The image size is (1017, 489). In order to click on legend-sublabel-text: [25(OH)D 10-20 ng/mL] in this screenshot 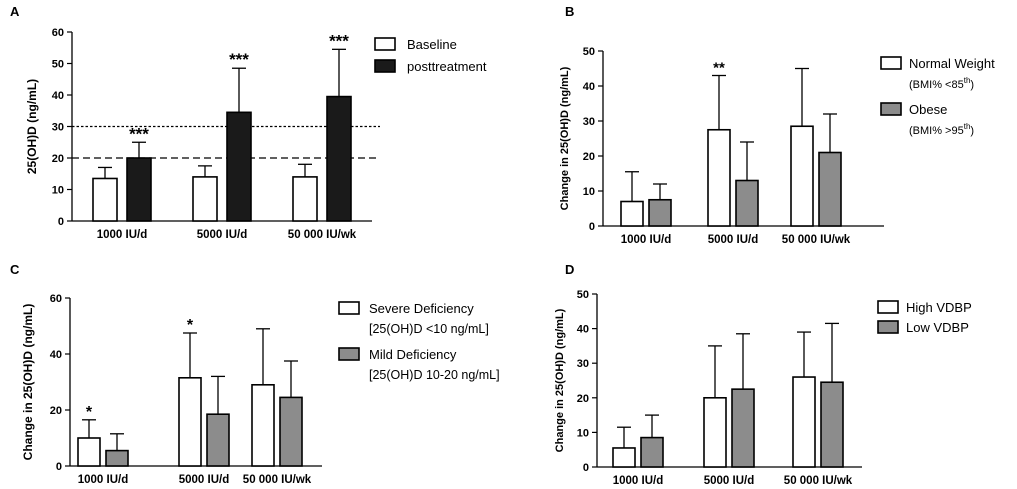, I will do `click(434, 375)`.